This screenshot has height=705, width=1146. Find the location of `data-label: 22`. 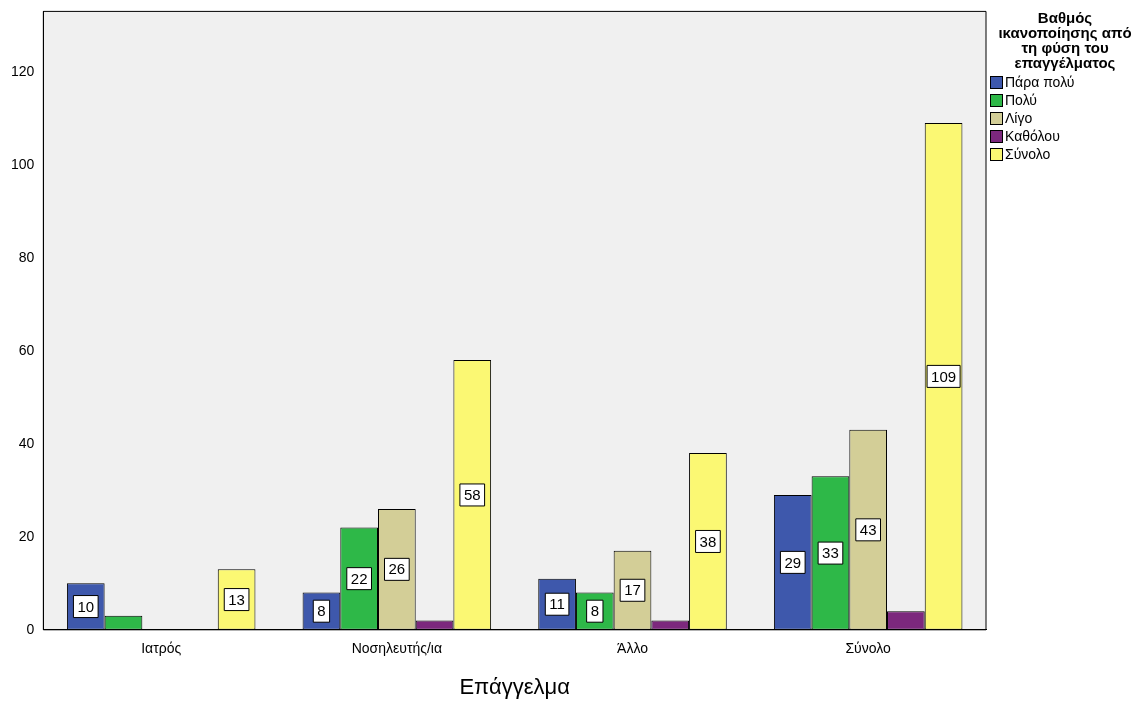

data-label: 22 is located at coordinates (359, 578).